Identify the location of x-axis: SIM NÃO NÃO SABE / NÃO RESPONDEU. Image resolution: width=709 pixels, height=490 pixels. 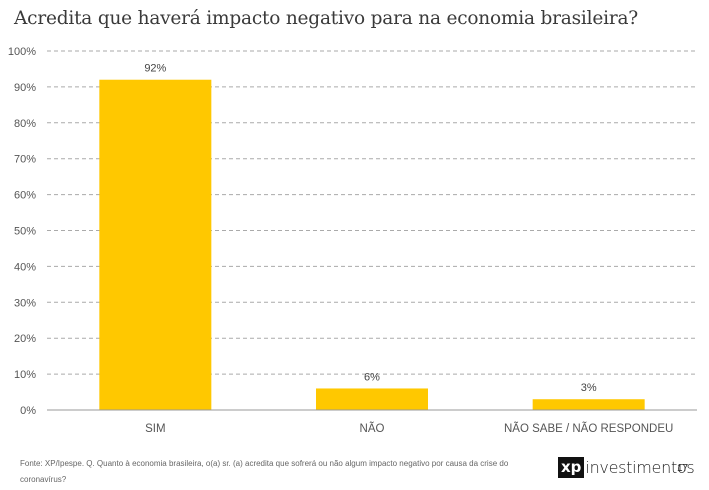
(372, 422).